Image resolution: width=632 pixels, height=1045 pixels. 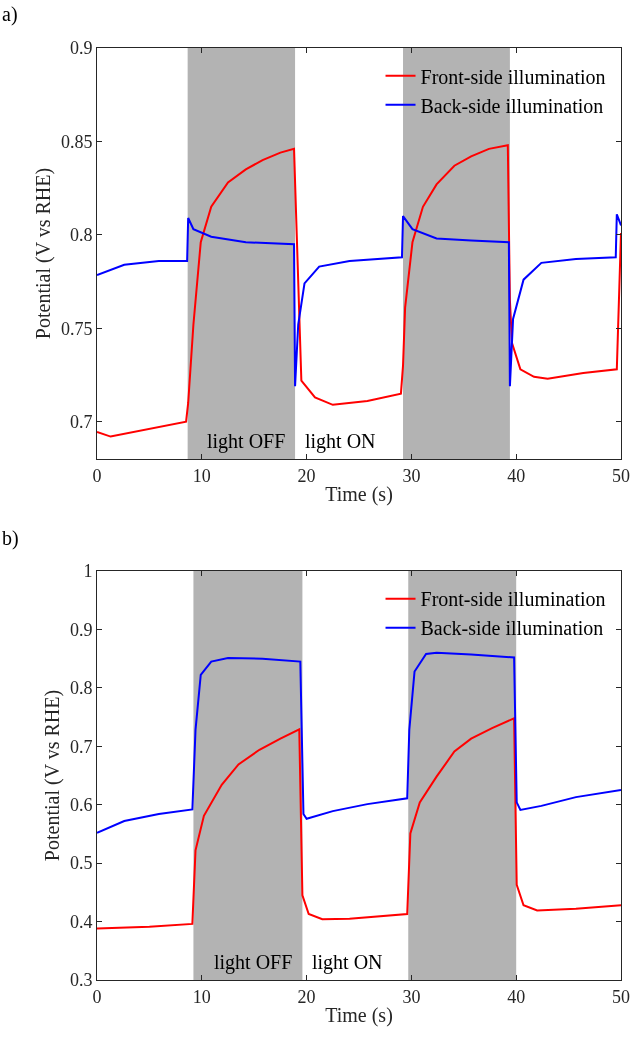 What do you see at coordinates (88, 571) in the screenshot?
I see `y-tick-label: 1` at bounding box center [88, 571].